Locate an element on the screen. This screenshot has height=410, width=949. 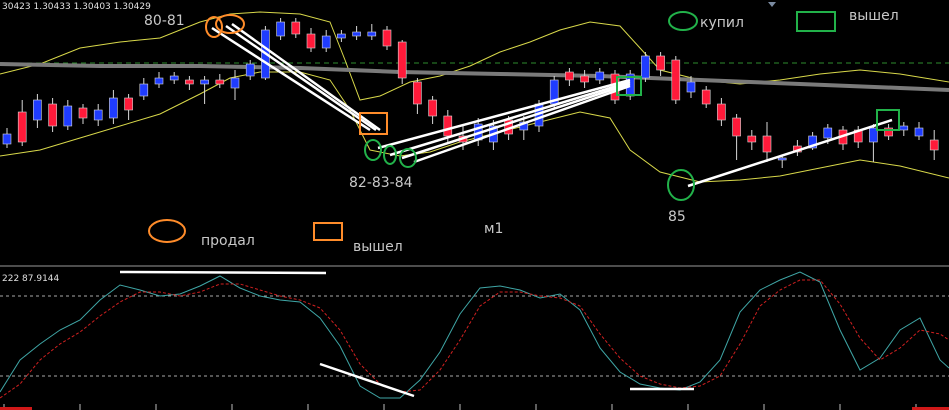
legend-bought-marker is located at coordinates (683, 21).